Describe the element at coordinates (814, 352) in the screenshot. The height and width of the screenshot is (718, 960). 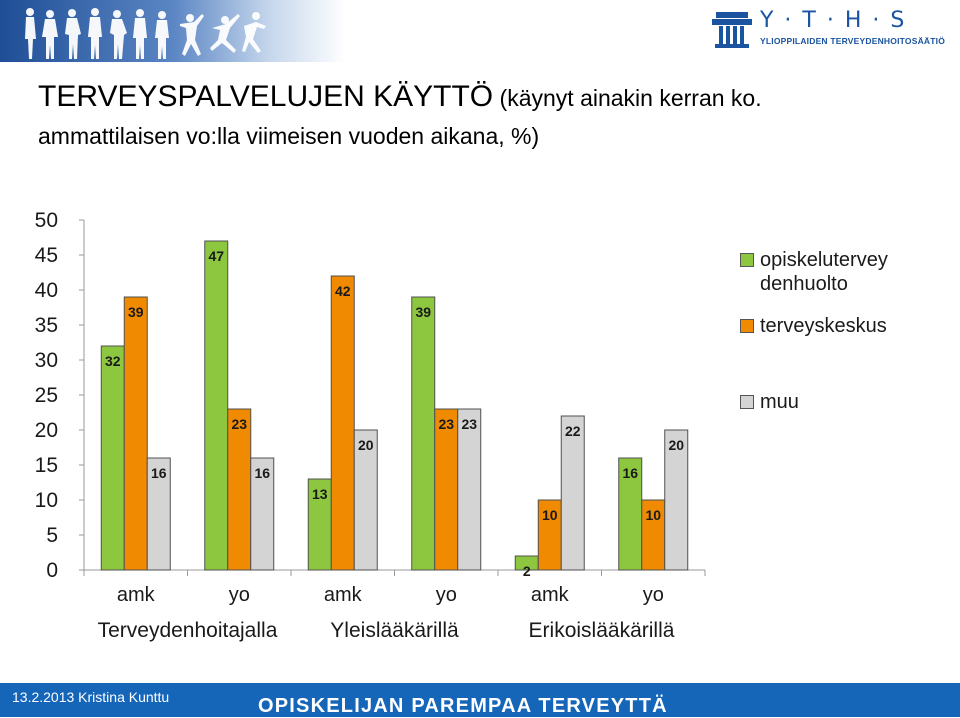
I see `legend-item-terveyskeskus: terveyskeskus` at that location.